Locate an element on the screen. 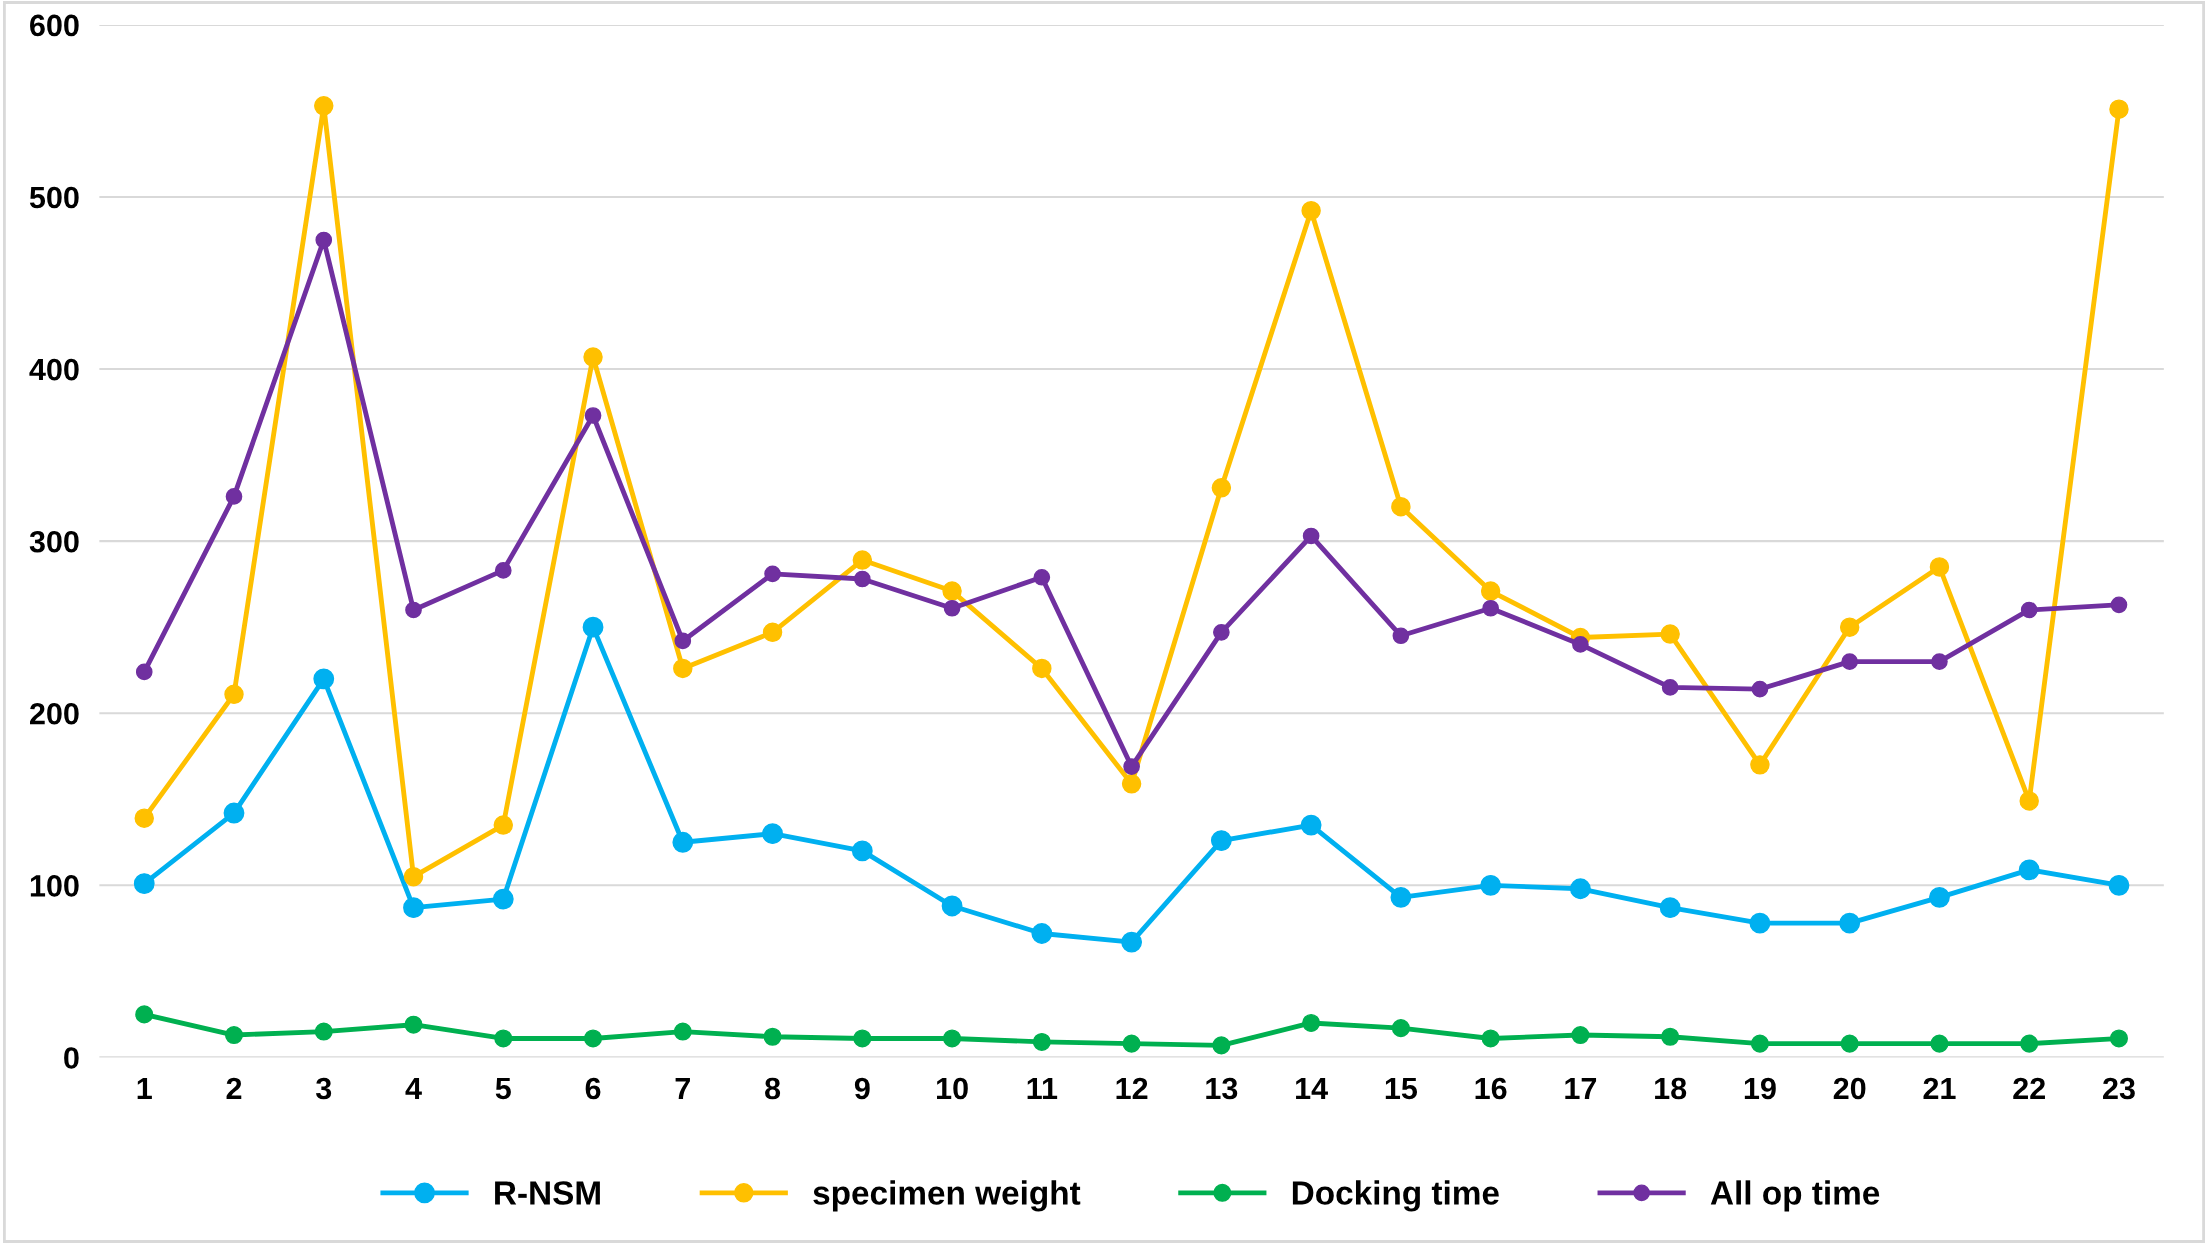  x-tick-label: 14 is located at coordinates (1312, 1088).